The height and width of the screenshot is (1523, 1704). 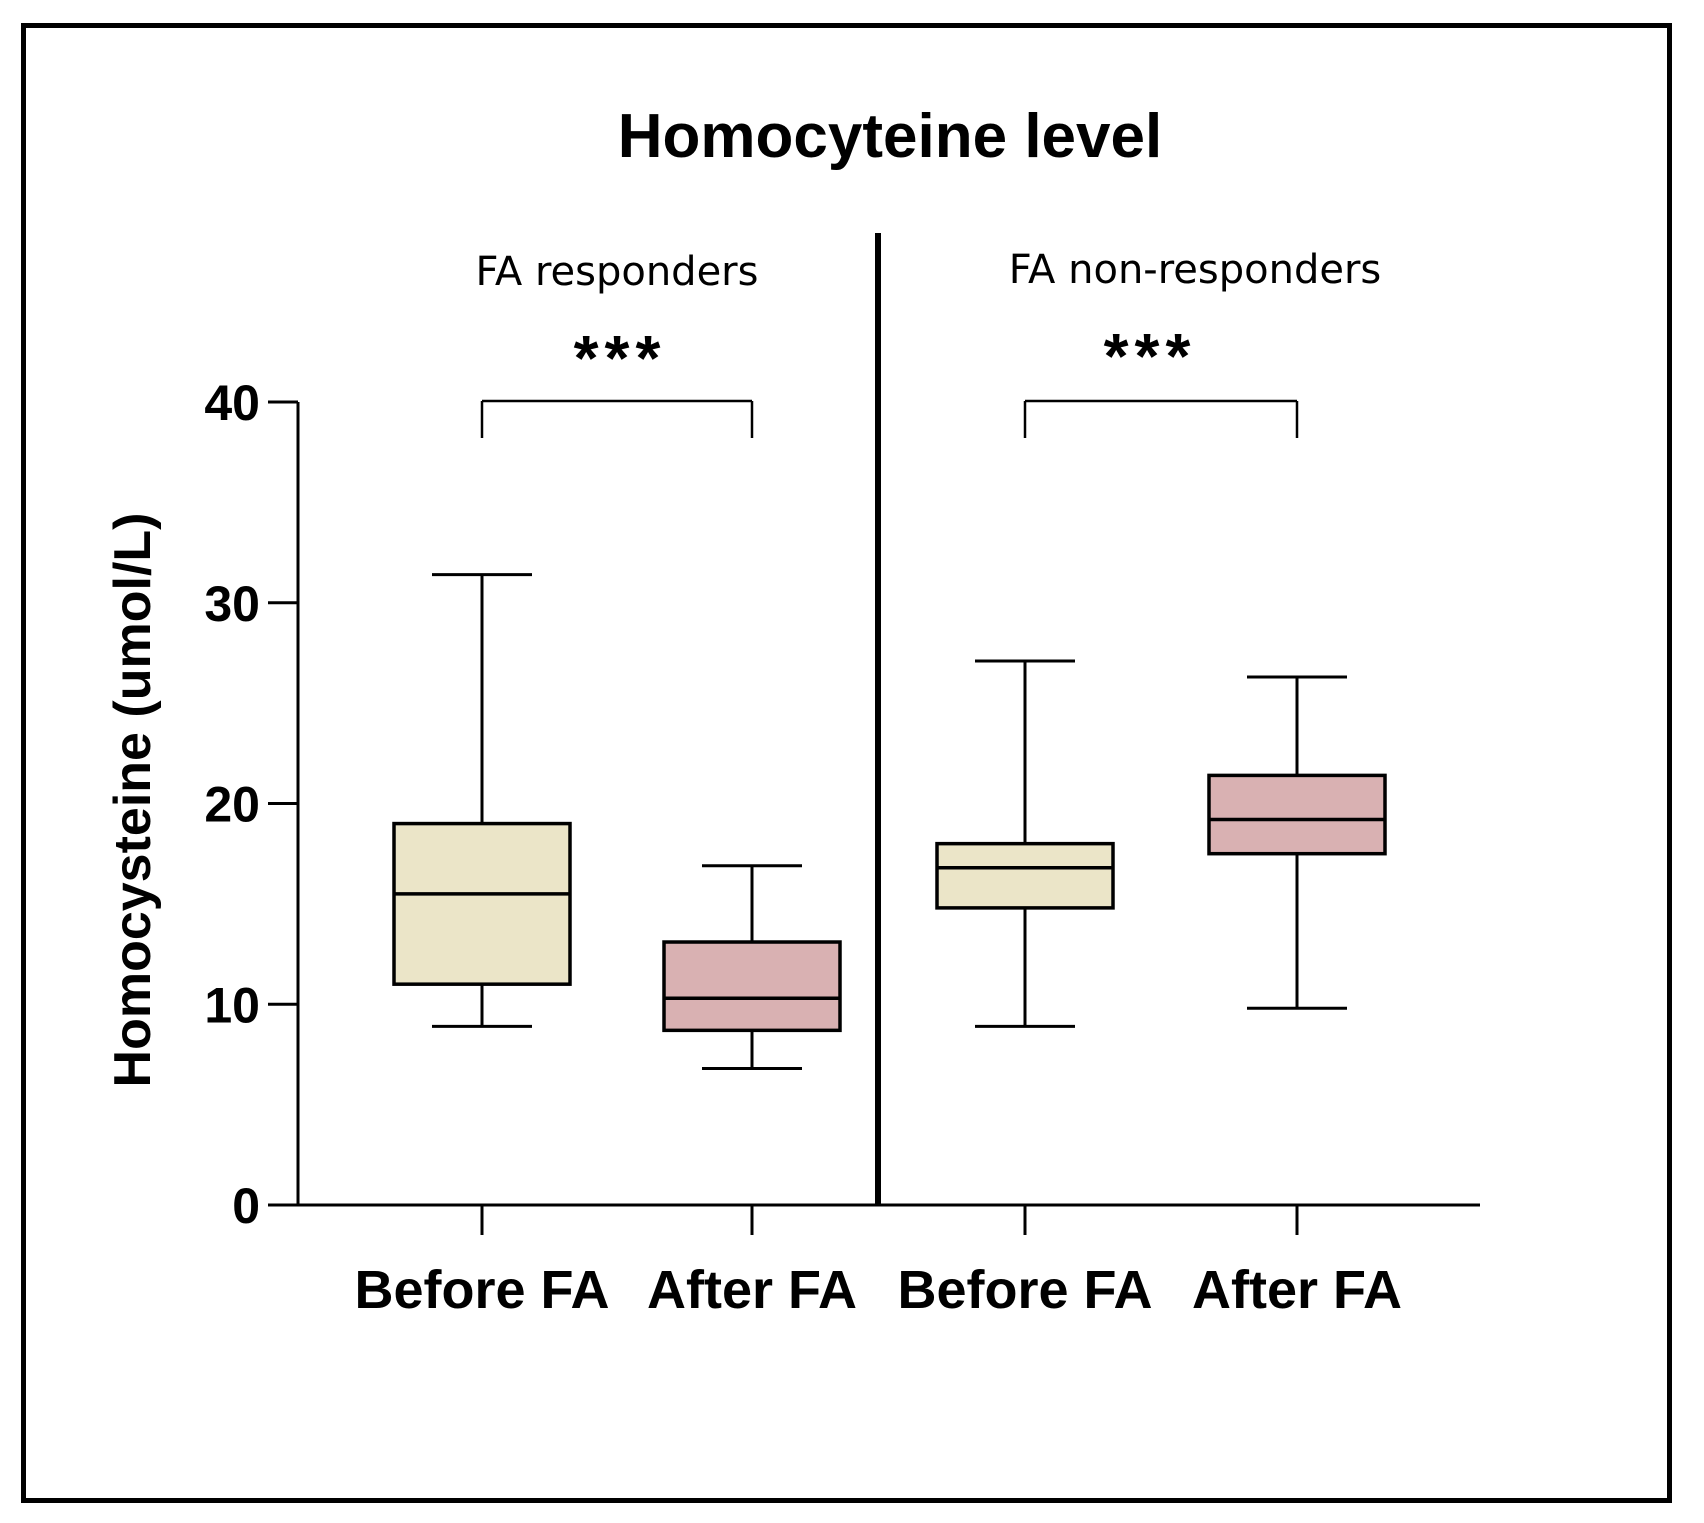 What do you see at coordinates (752, 1290) in the screenshot?
I see `x-category-label-p0-b1: After FA` at bounding box center [752, 1290].